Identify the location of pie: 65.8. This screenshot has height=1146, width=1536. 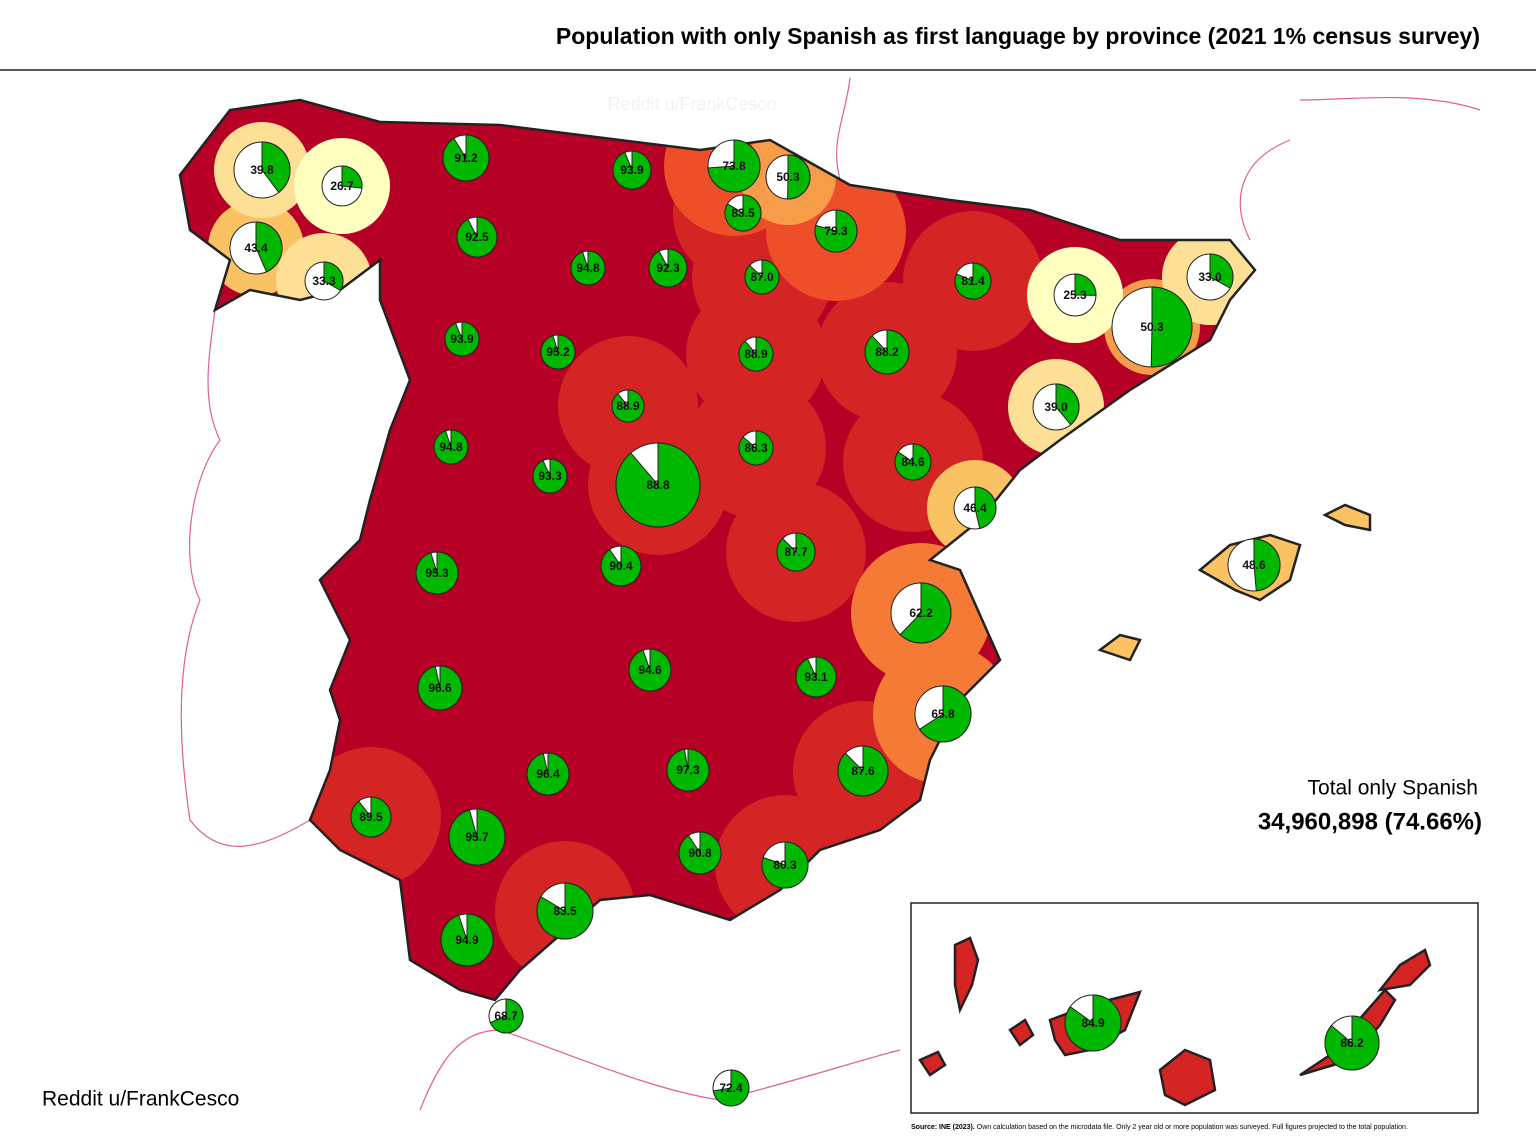
(943, 714).